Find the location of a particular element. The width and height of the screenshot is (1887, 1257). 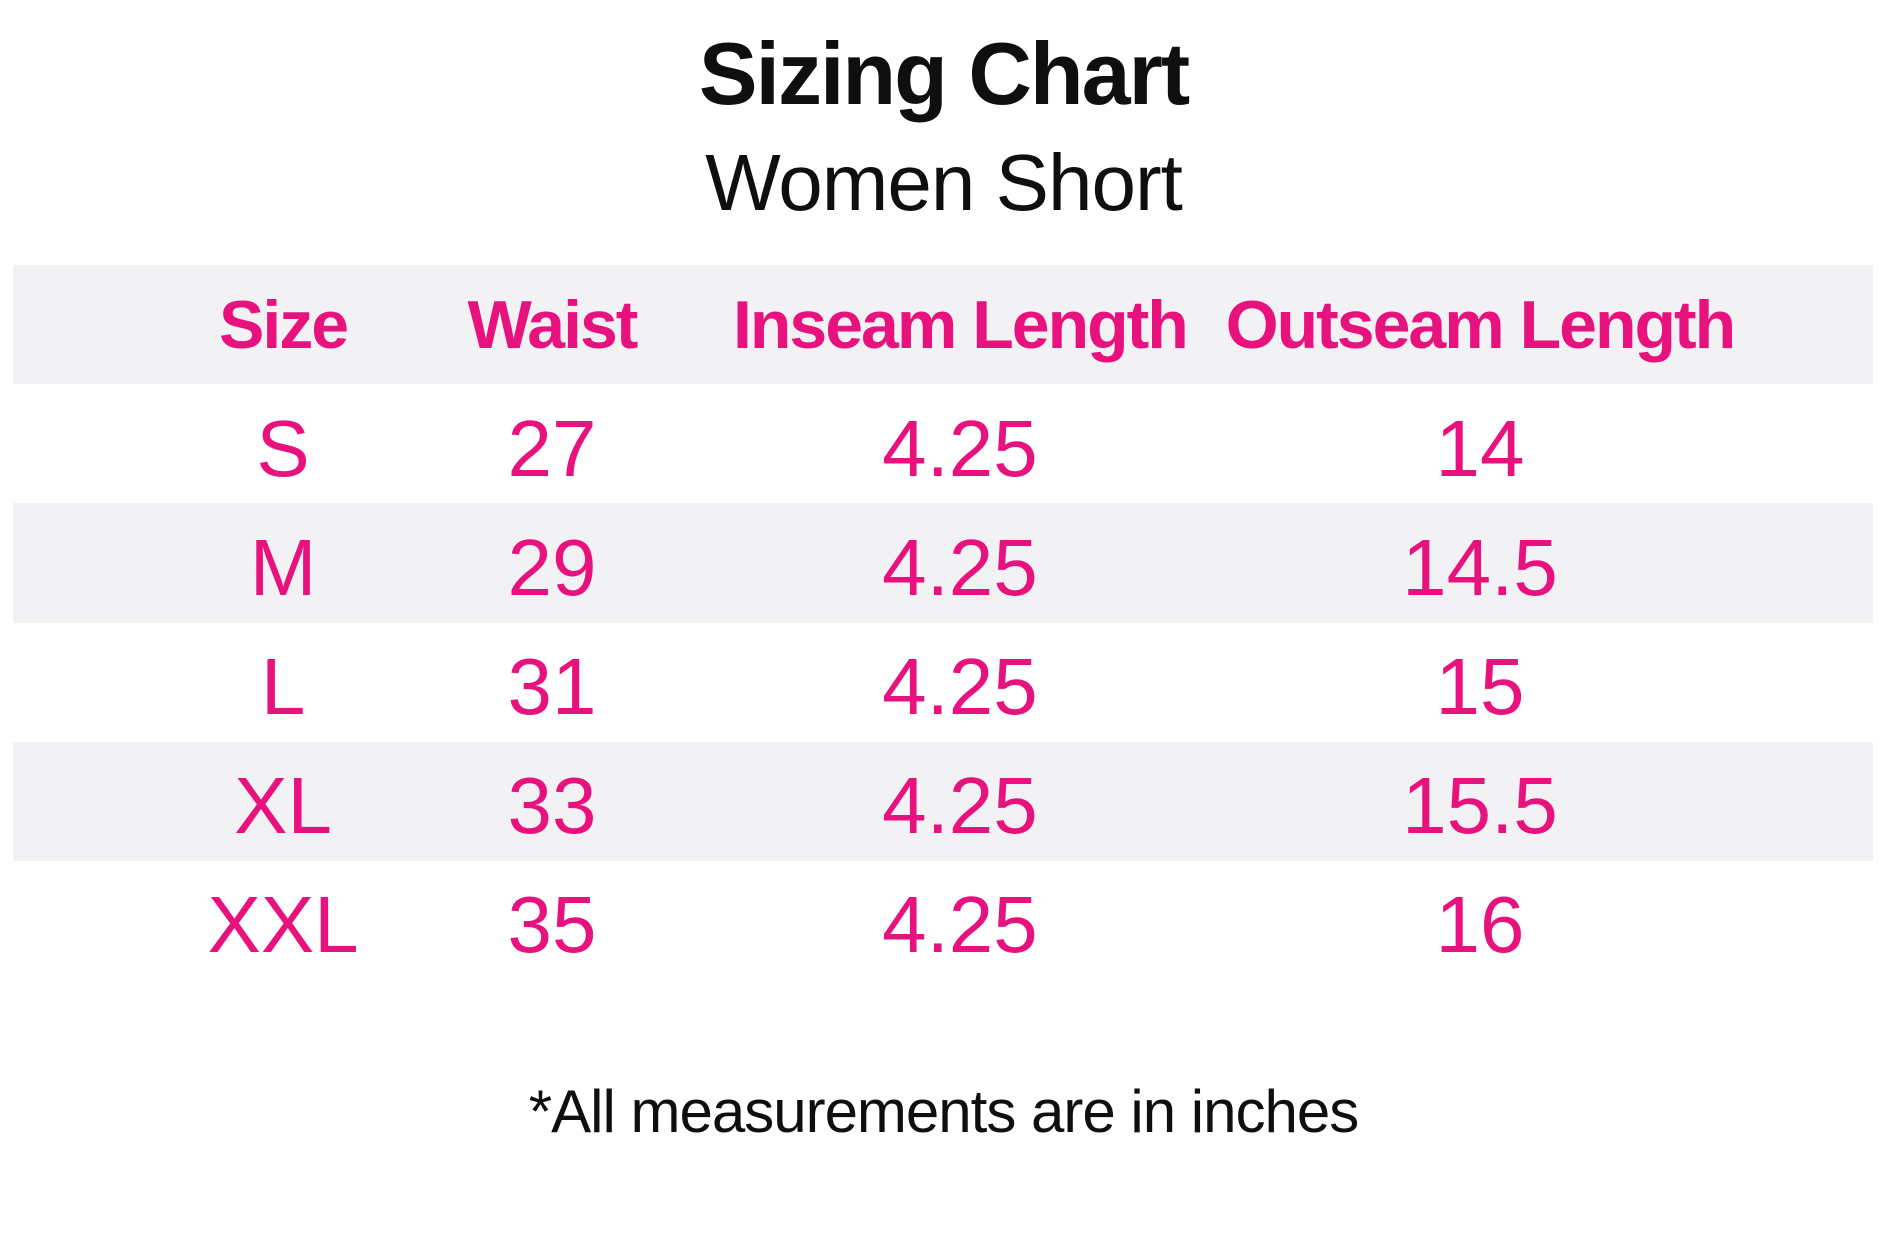

table-row-s: S 27 4.25 14 is located at coordinates (943, 444).